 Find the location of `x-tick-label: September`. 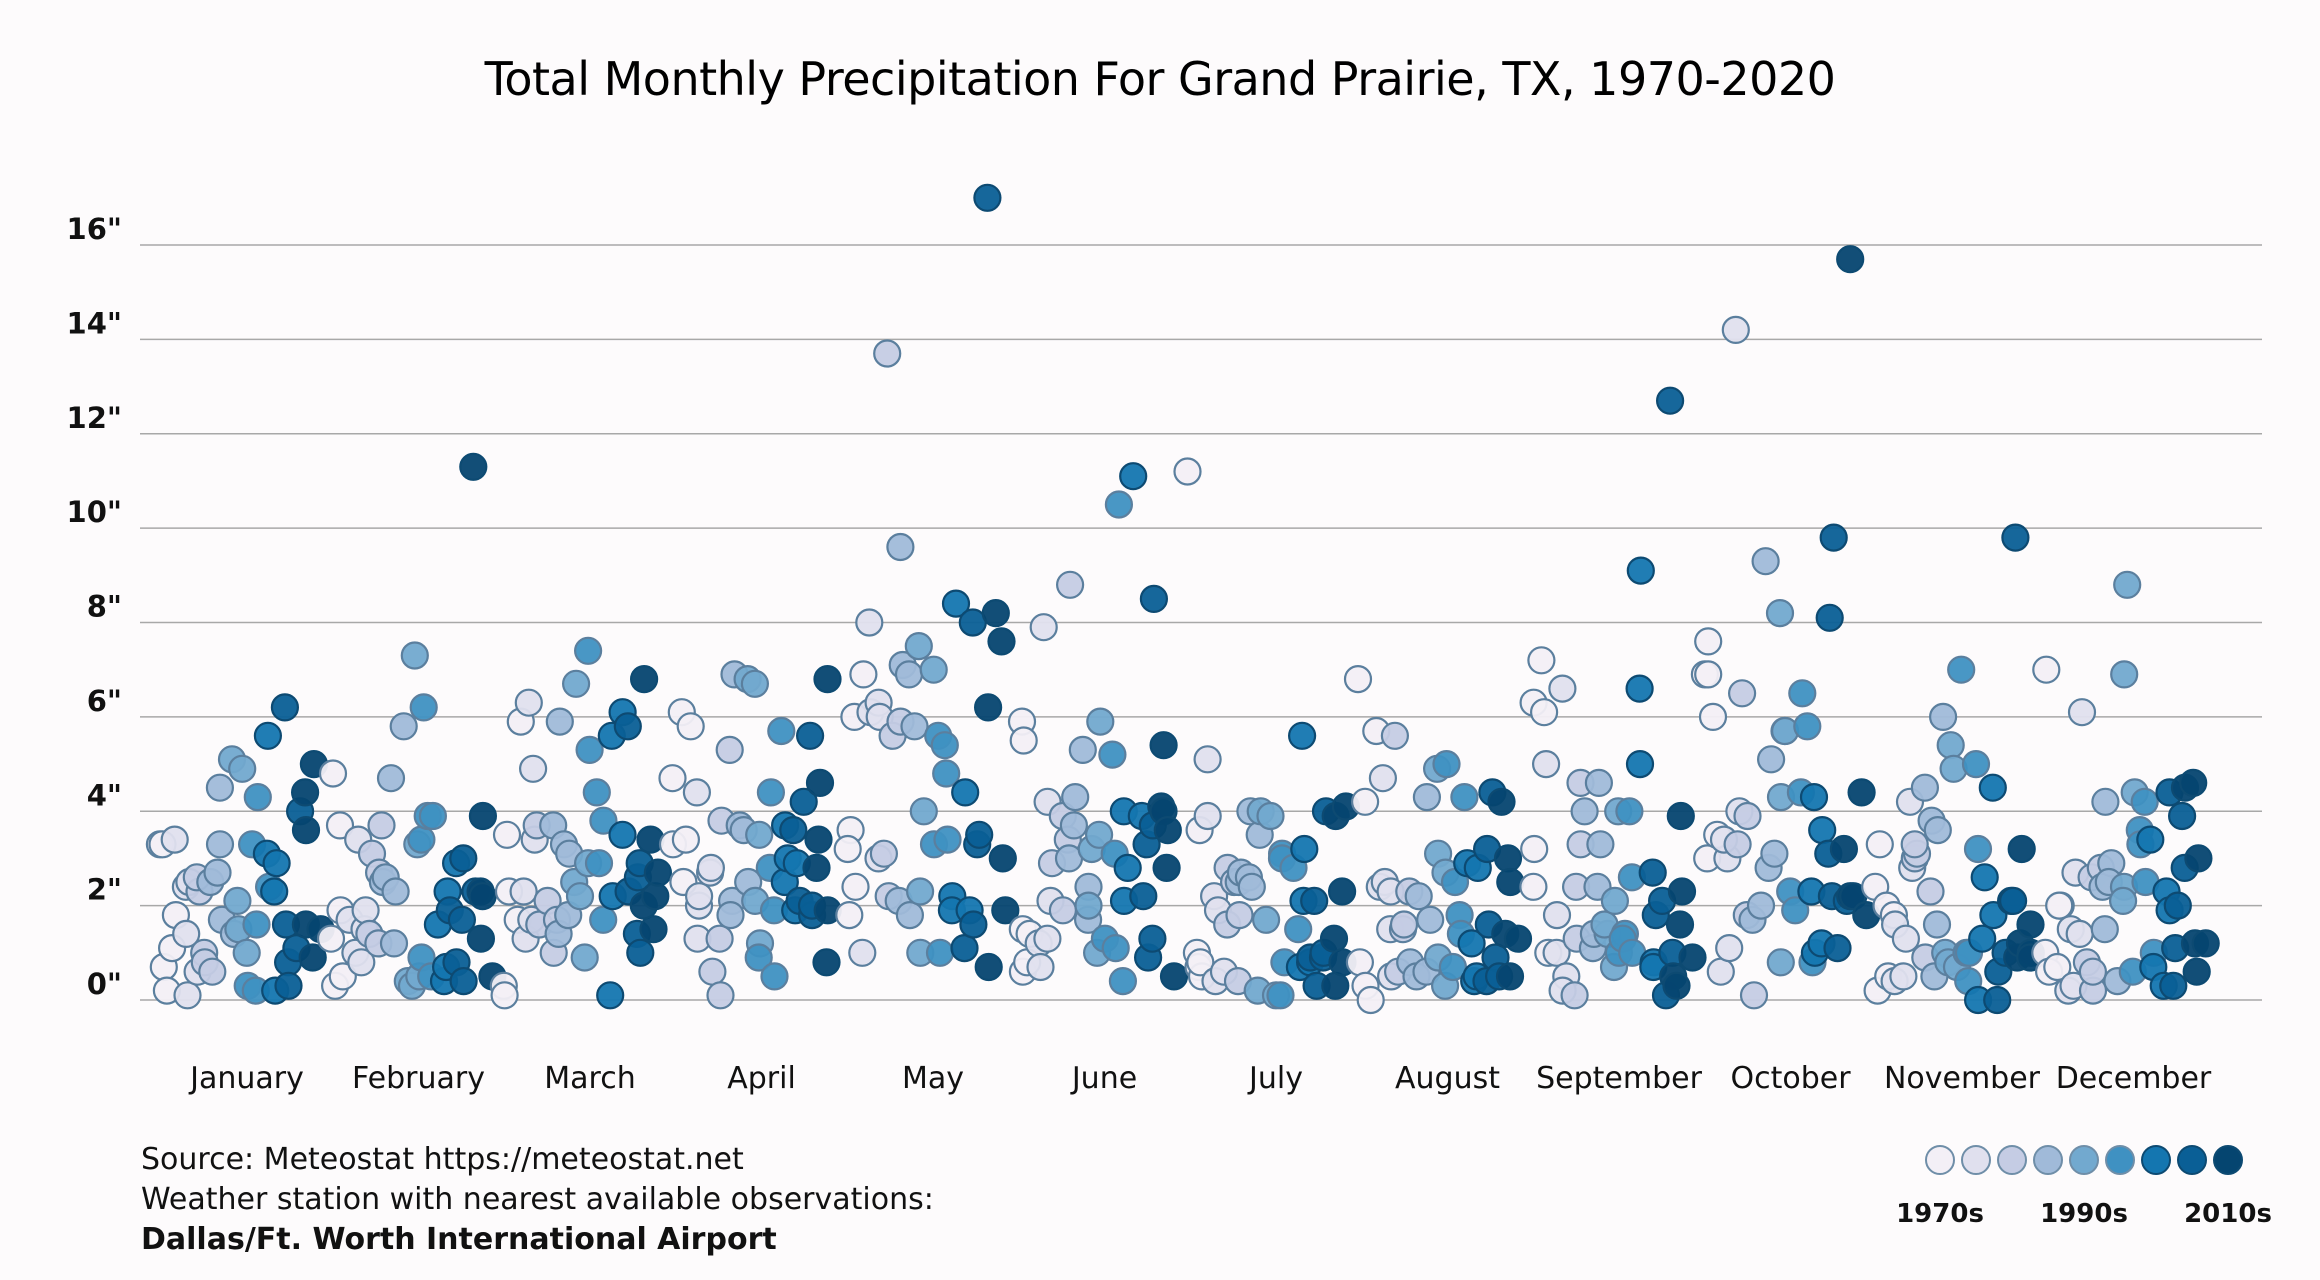

x-tick-label: September is located at coordinates (1619, 1078).